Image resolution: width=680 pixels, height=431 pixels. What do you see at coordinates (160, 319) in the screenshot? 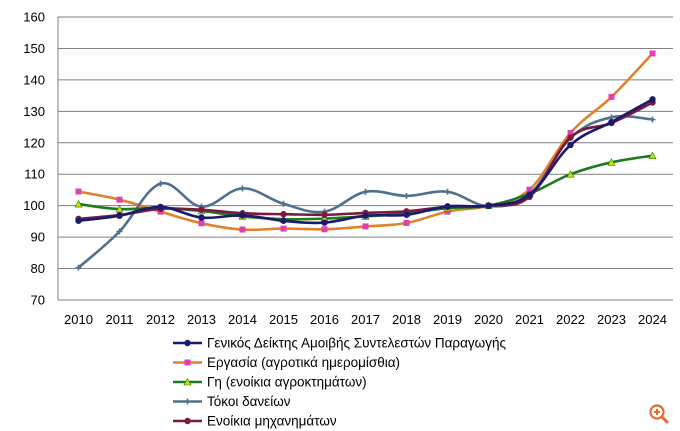
I see `x-tick-label: 2012` at bounding box center [160, 319].